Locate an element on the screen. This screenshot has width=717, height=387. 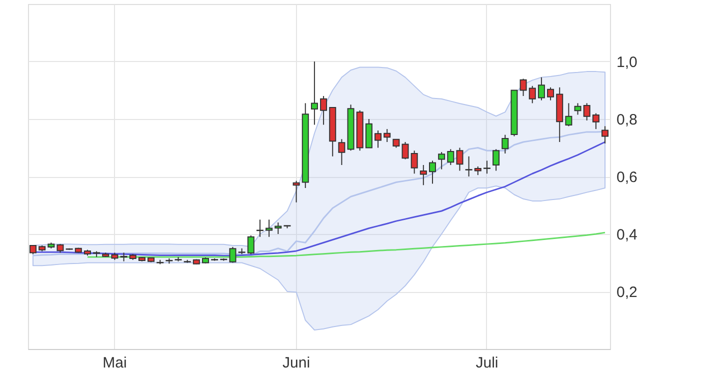
x-tick-label: Mai is located at coordinates (114, 363).